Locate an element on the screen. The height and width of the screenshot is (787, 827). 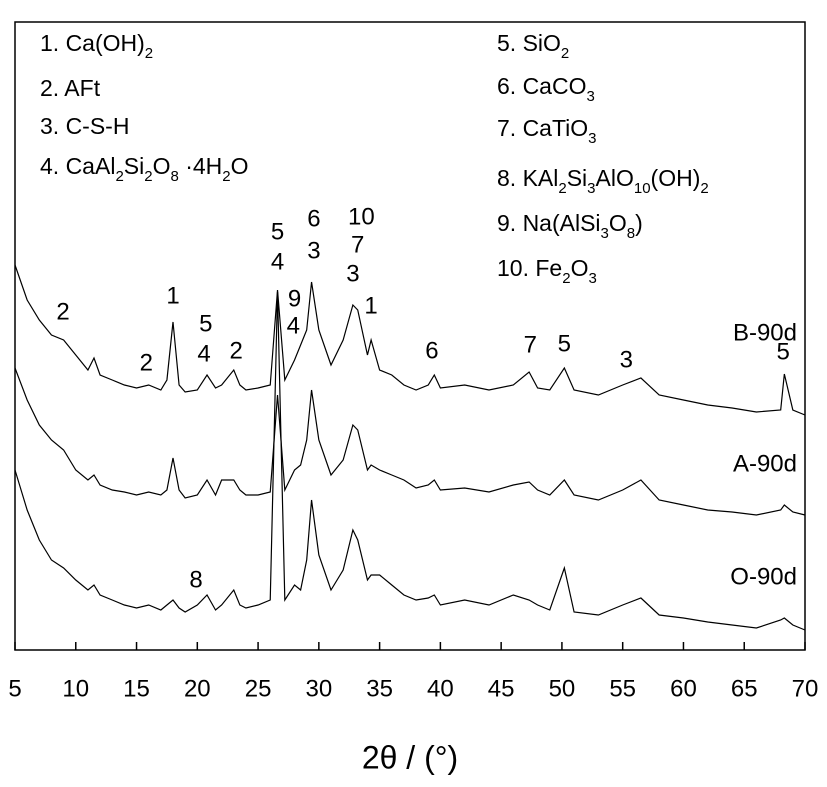
x-tick-label: 20 is located at coordinates (197, 688).